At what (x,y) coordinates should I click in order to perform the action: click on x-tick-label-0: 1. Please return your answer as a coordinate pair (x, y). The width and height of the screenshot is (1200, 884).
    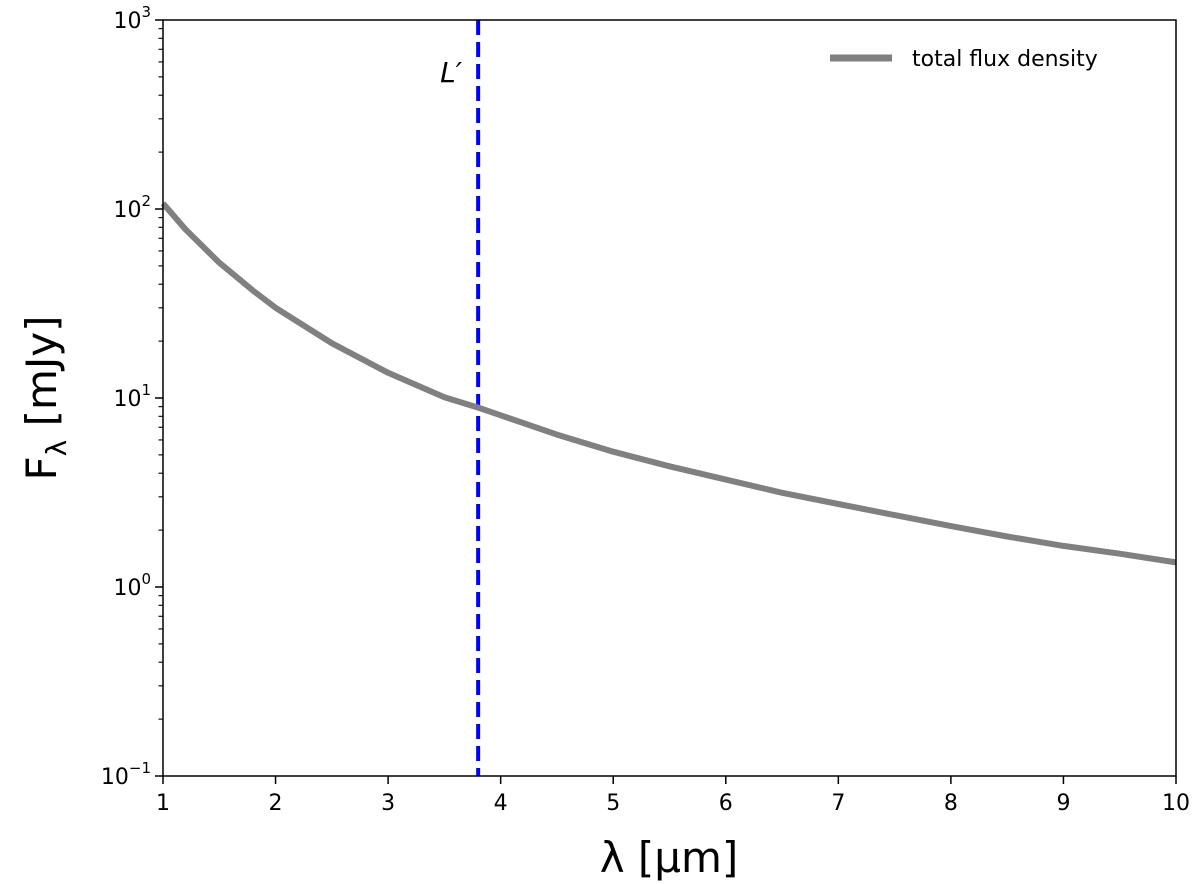
    Looking at the image, I should click on (163, 803).